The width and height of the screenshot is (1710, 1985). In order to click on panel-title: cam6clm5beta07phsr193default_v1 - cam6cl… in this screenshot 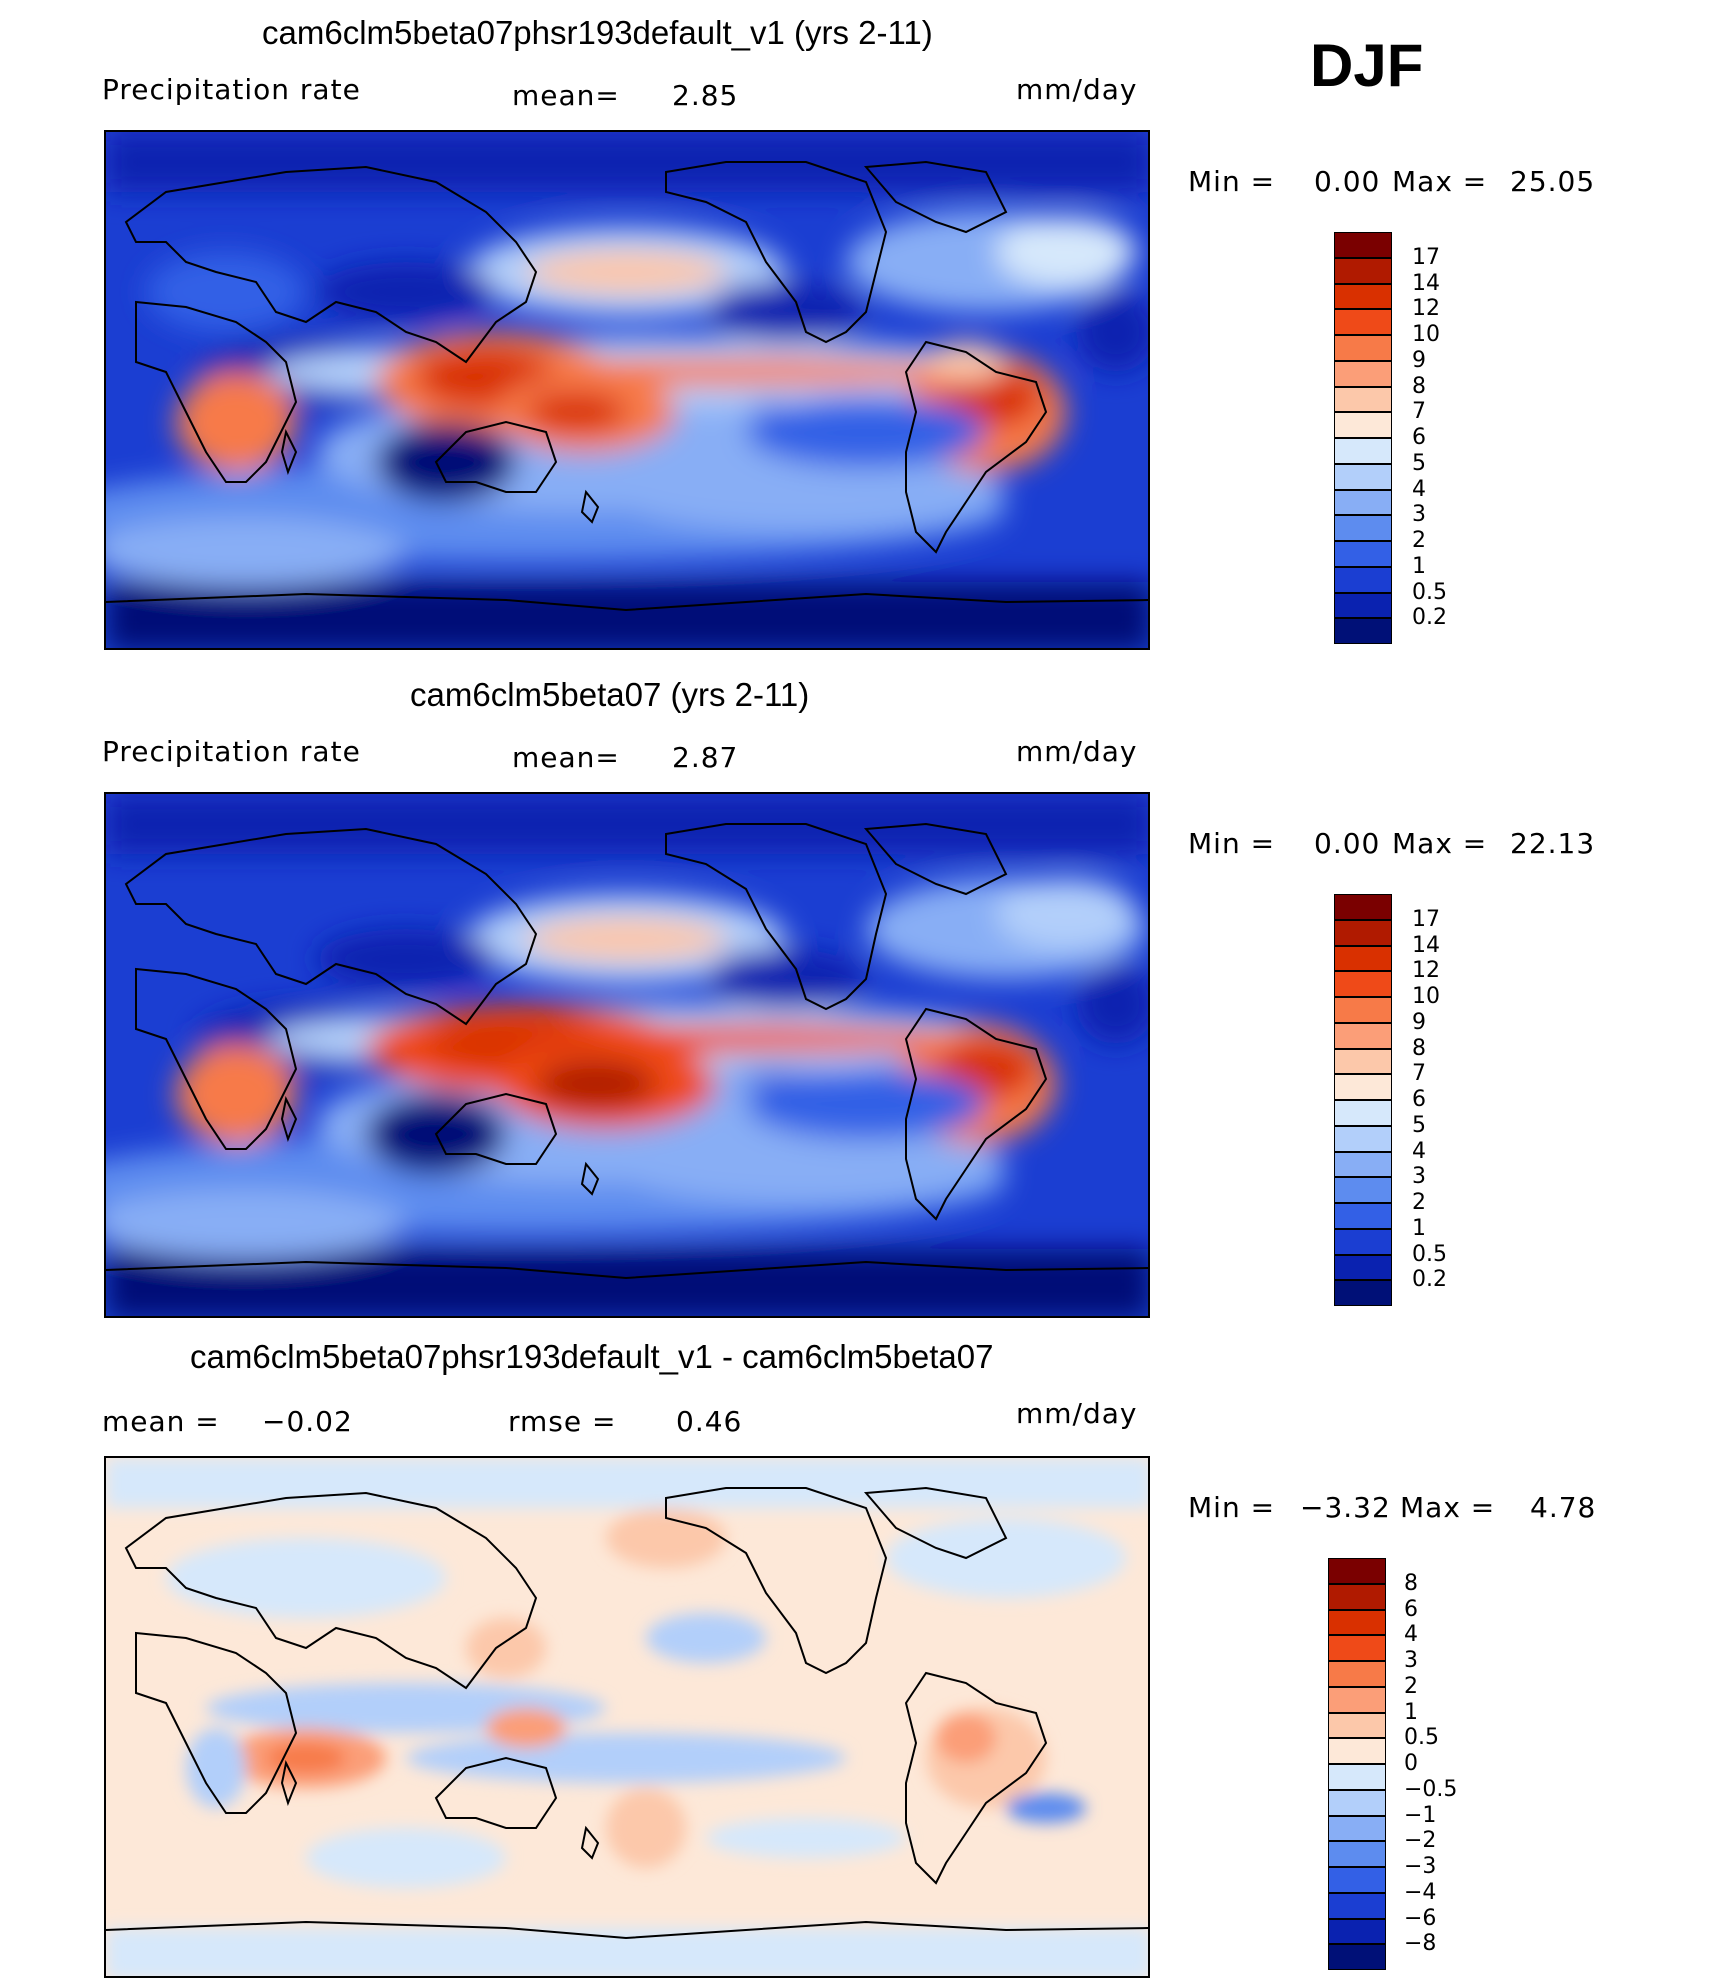, I will do `click(592, 1356)`.